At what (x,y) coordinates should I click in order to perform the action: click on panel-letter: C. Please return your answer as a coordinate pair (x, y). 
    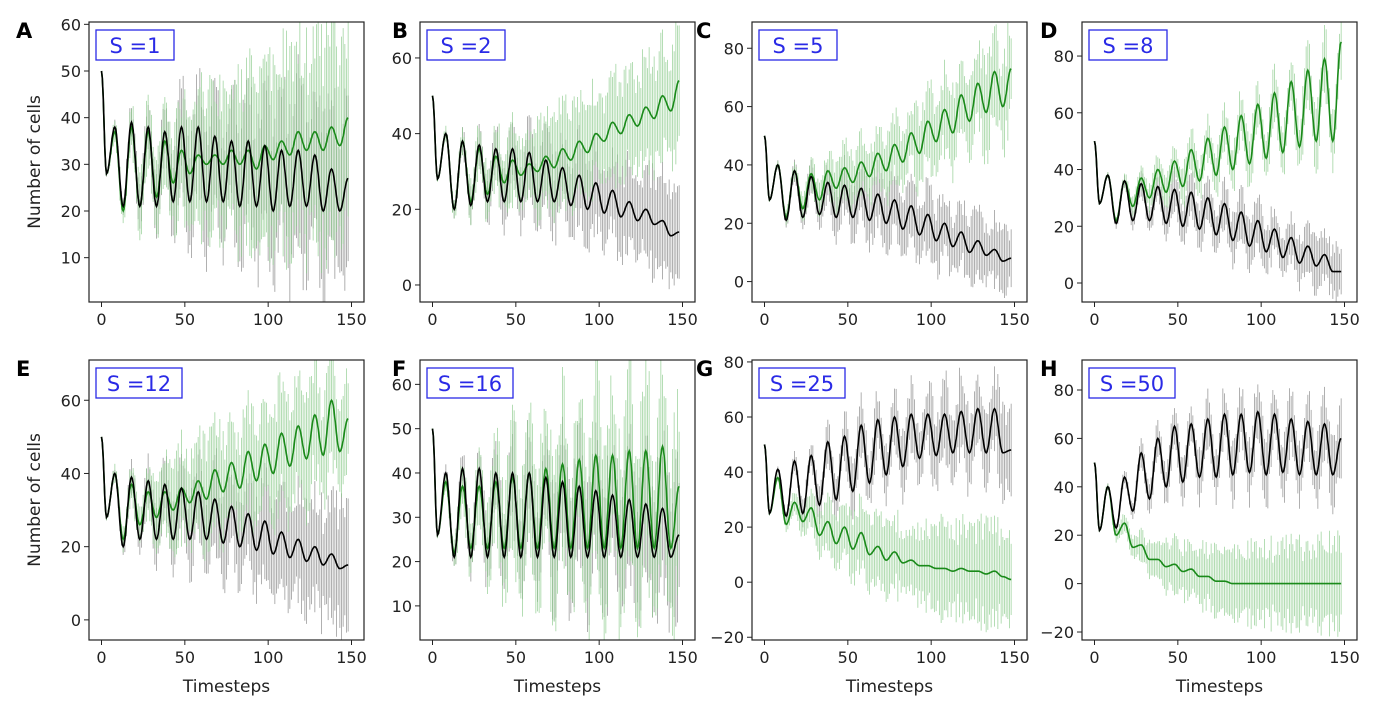
    Looking at the image, I should click on (703, 31).